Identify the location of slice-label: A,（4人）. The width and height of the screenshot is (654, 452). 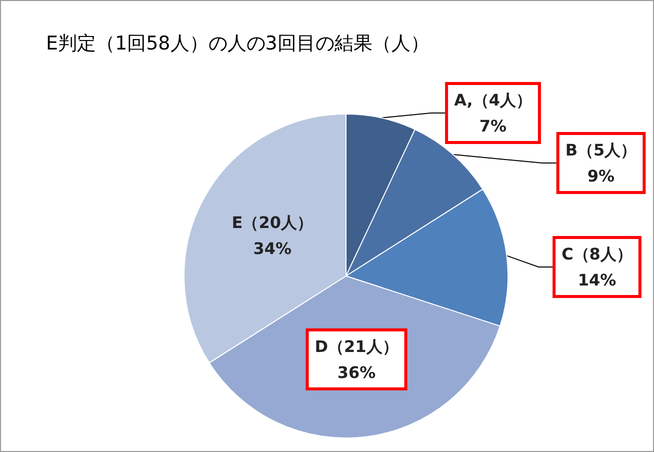
(493, 100).